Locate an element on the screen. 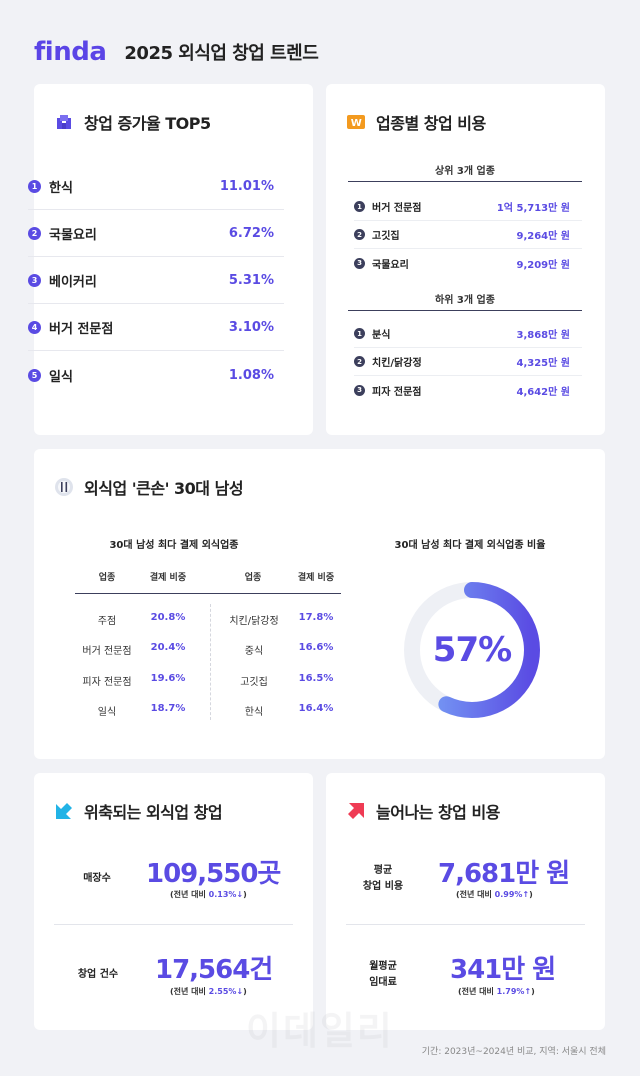 The image size is (640, 1076). cost-value: 4,642만 원 is located at coordinates (543, 392).